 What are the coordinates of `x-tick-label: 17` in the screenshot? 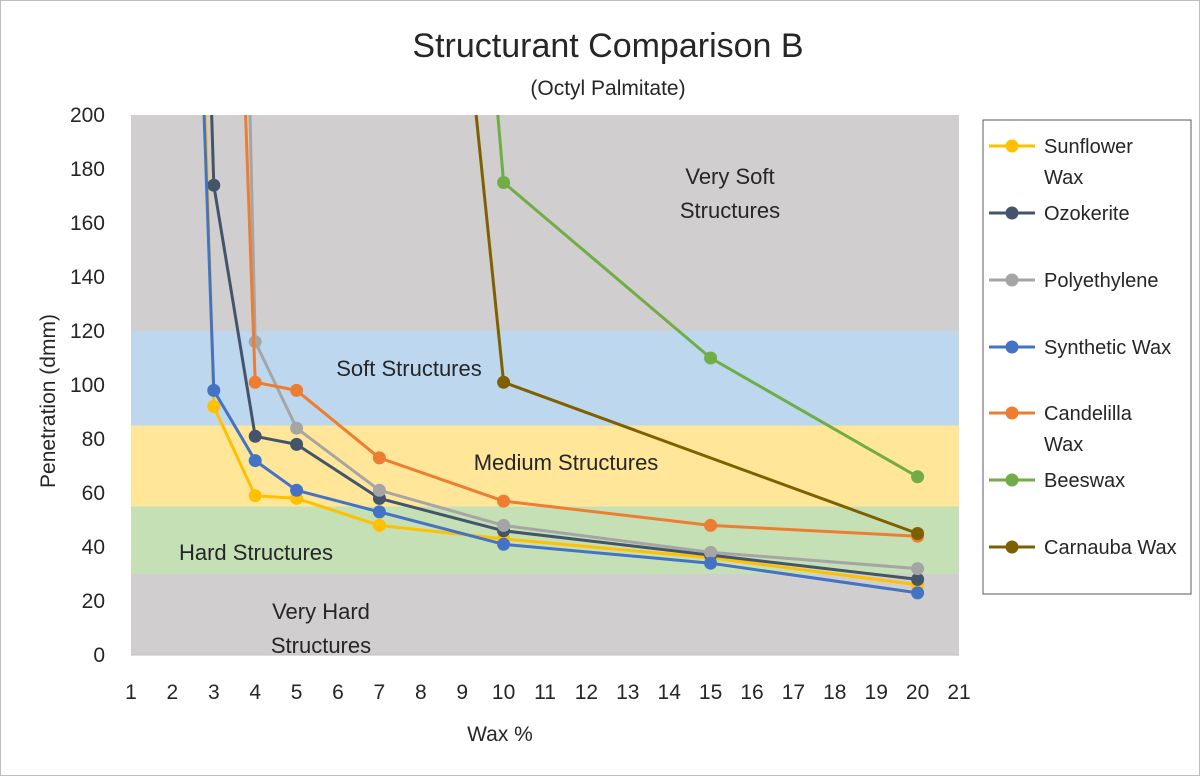 It's located at (793, 692).